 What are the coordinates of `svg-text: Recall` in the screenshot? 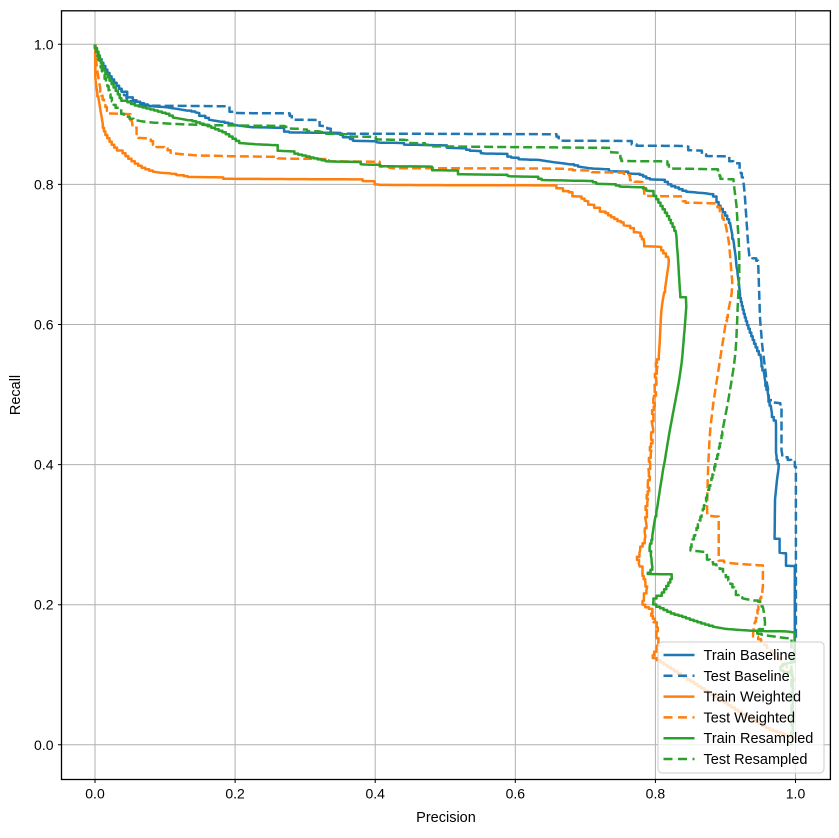 It's located at (16, 395).